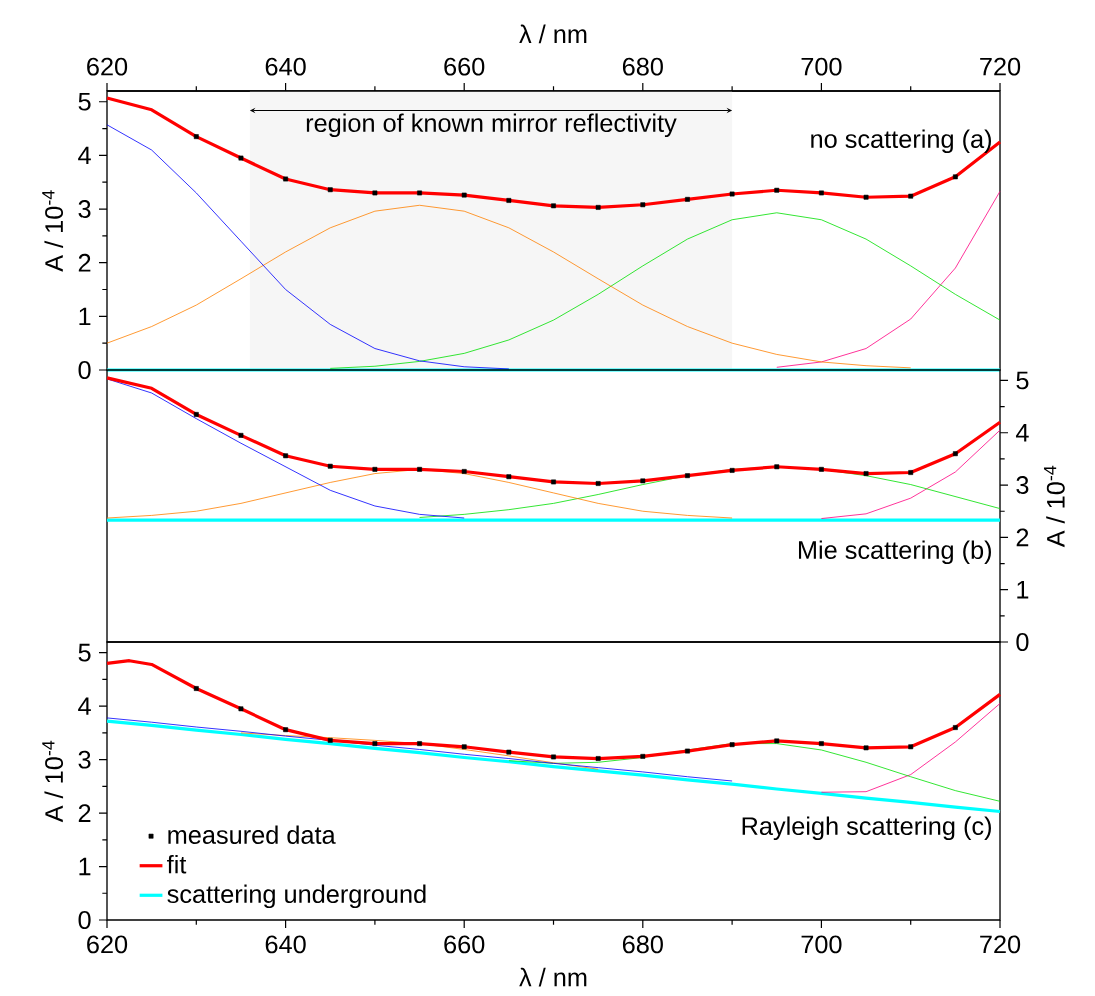 The image size is (1095, 996). Describe the element at coordinates (553, 34) in the screenshot. I see `x2-axis-title: λ / nm` at that location.